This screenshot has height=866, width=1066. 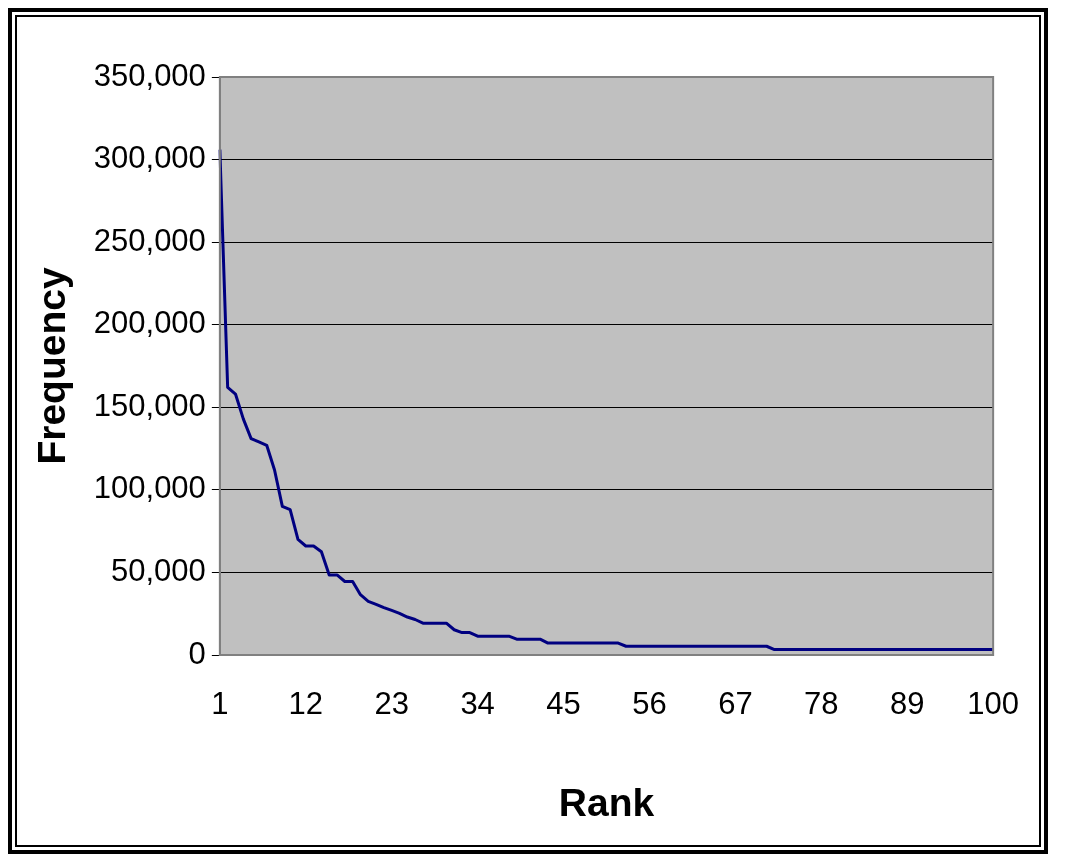 What do you see at coordinates (52, 366) in the screenshot?
I see `y-axis-title: Frequency` at bounding box center [52, 366].